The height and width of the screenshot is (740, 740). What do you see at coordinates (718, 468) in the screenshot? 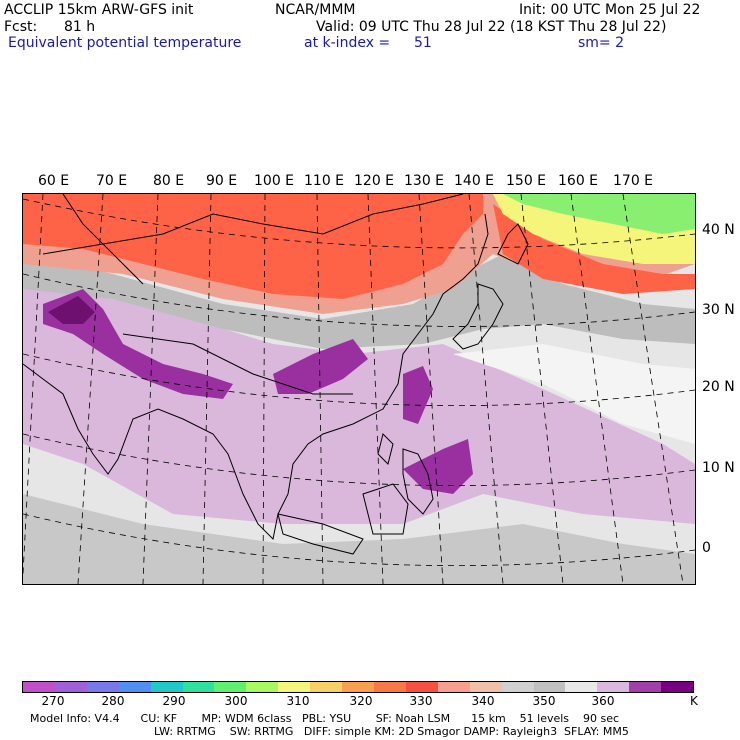
I see `lat-label: 10 N` at bounding box center [718, 468].